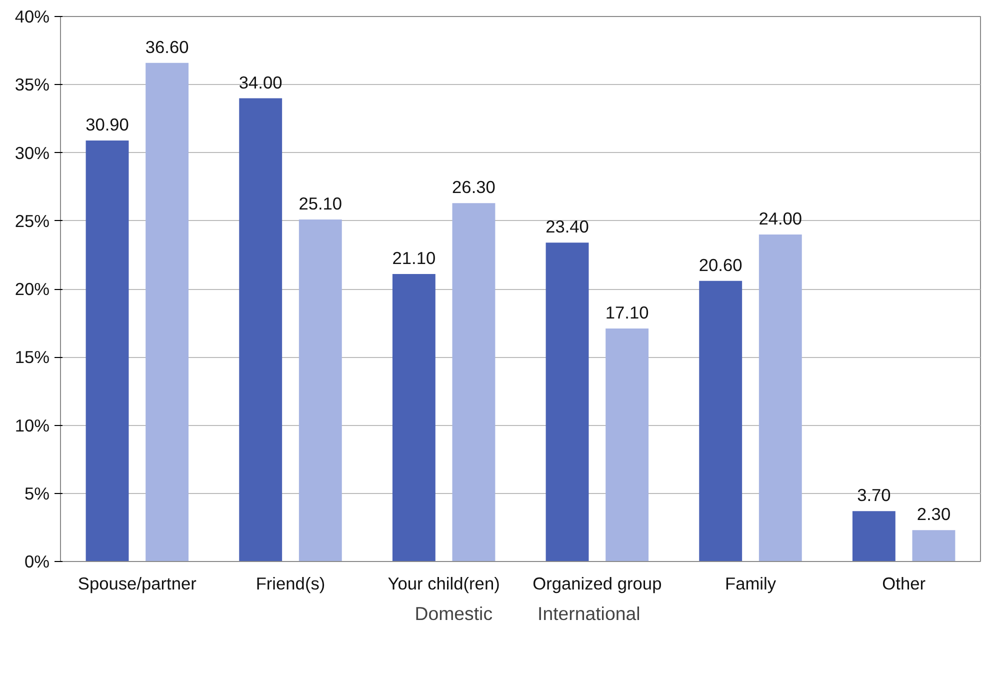 This screenshot has height=684, width=988. Describe the element at coordinates (32, 289) in the screenshot. I see `y-tick-label: 20%` at that location.